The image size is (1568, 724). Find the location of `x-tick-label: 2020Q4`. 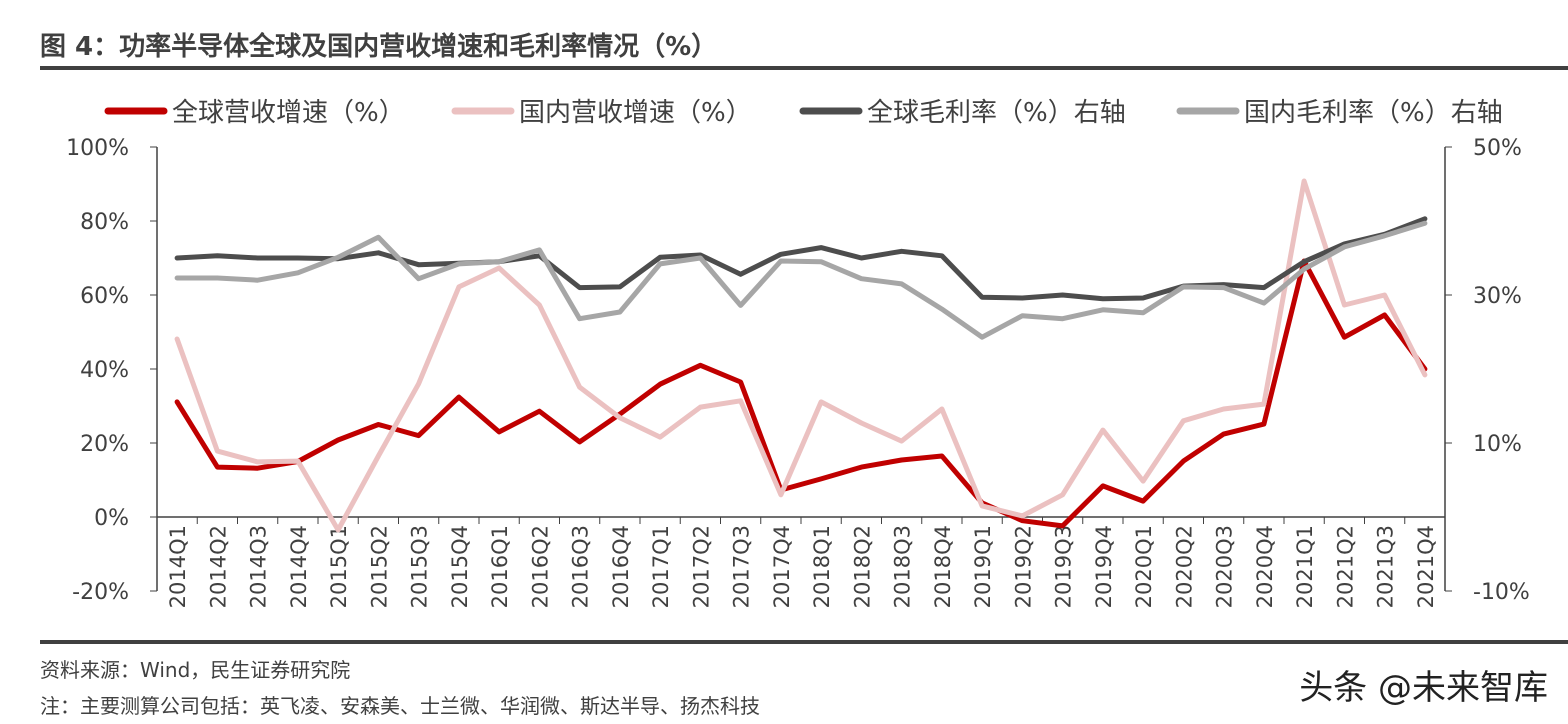

x-tick-label: 2020Q4 is located at coordinates (1265, 566).